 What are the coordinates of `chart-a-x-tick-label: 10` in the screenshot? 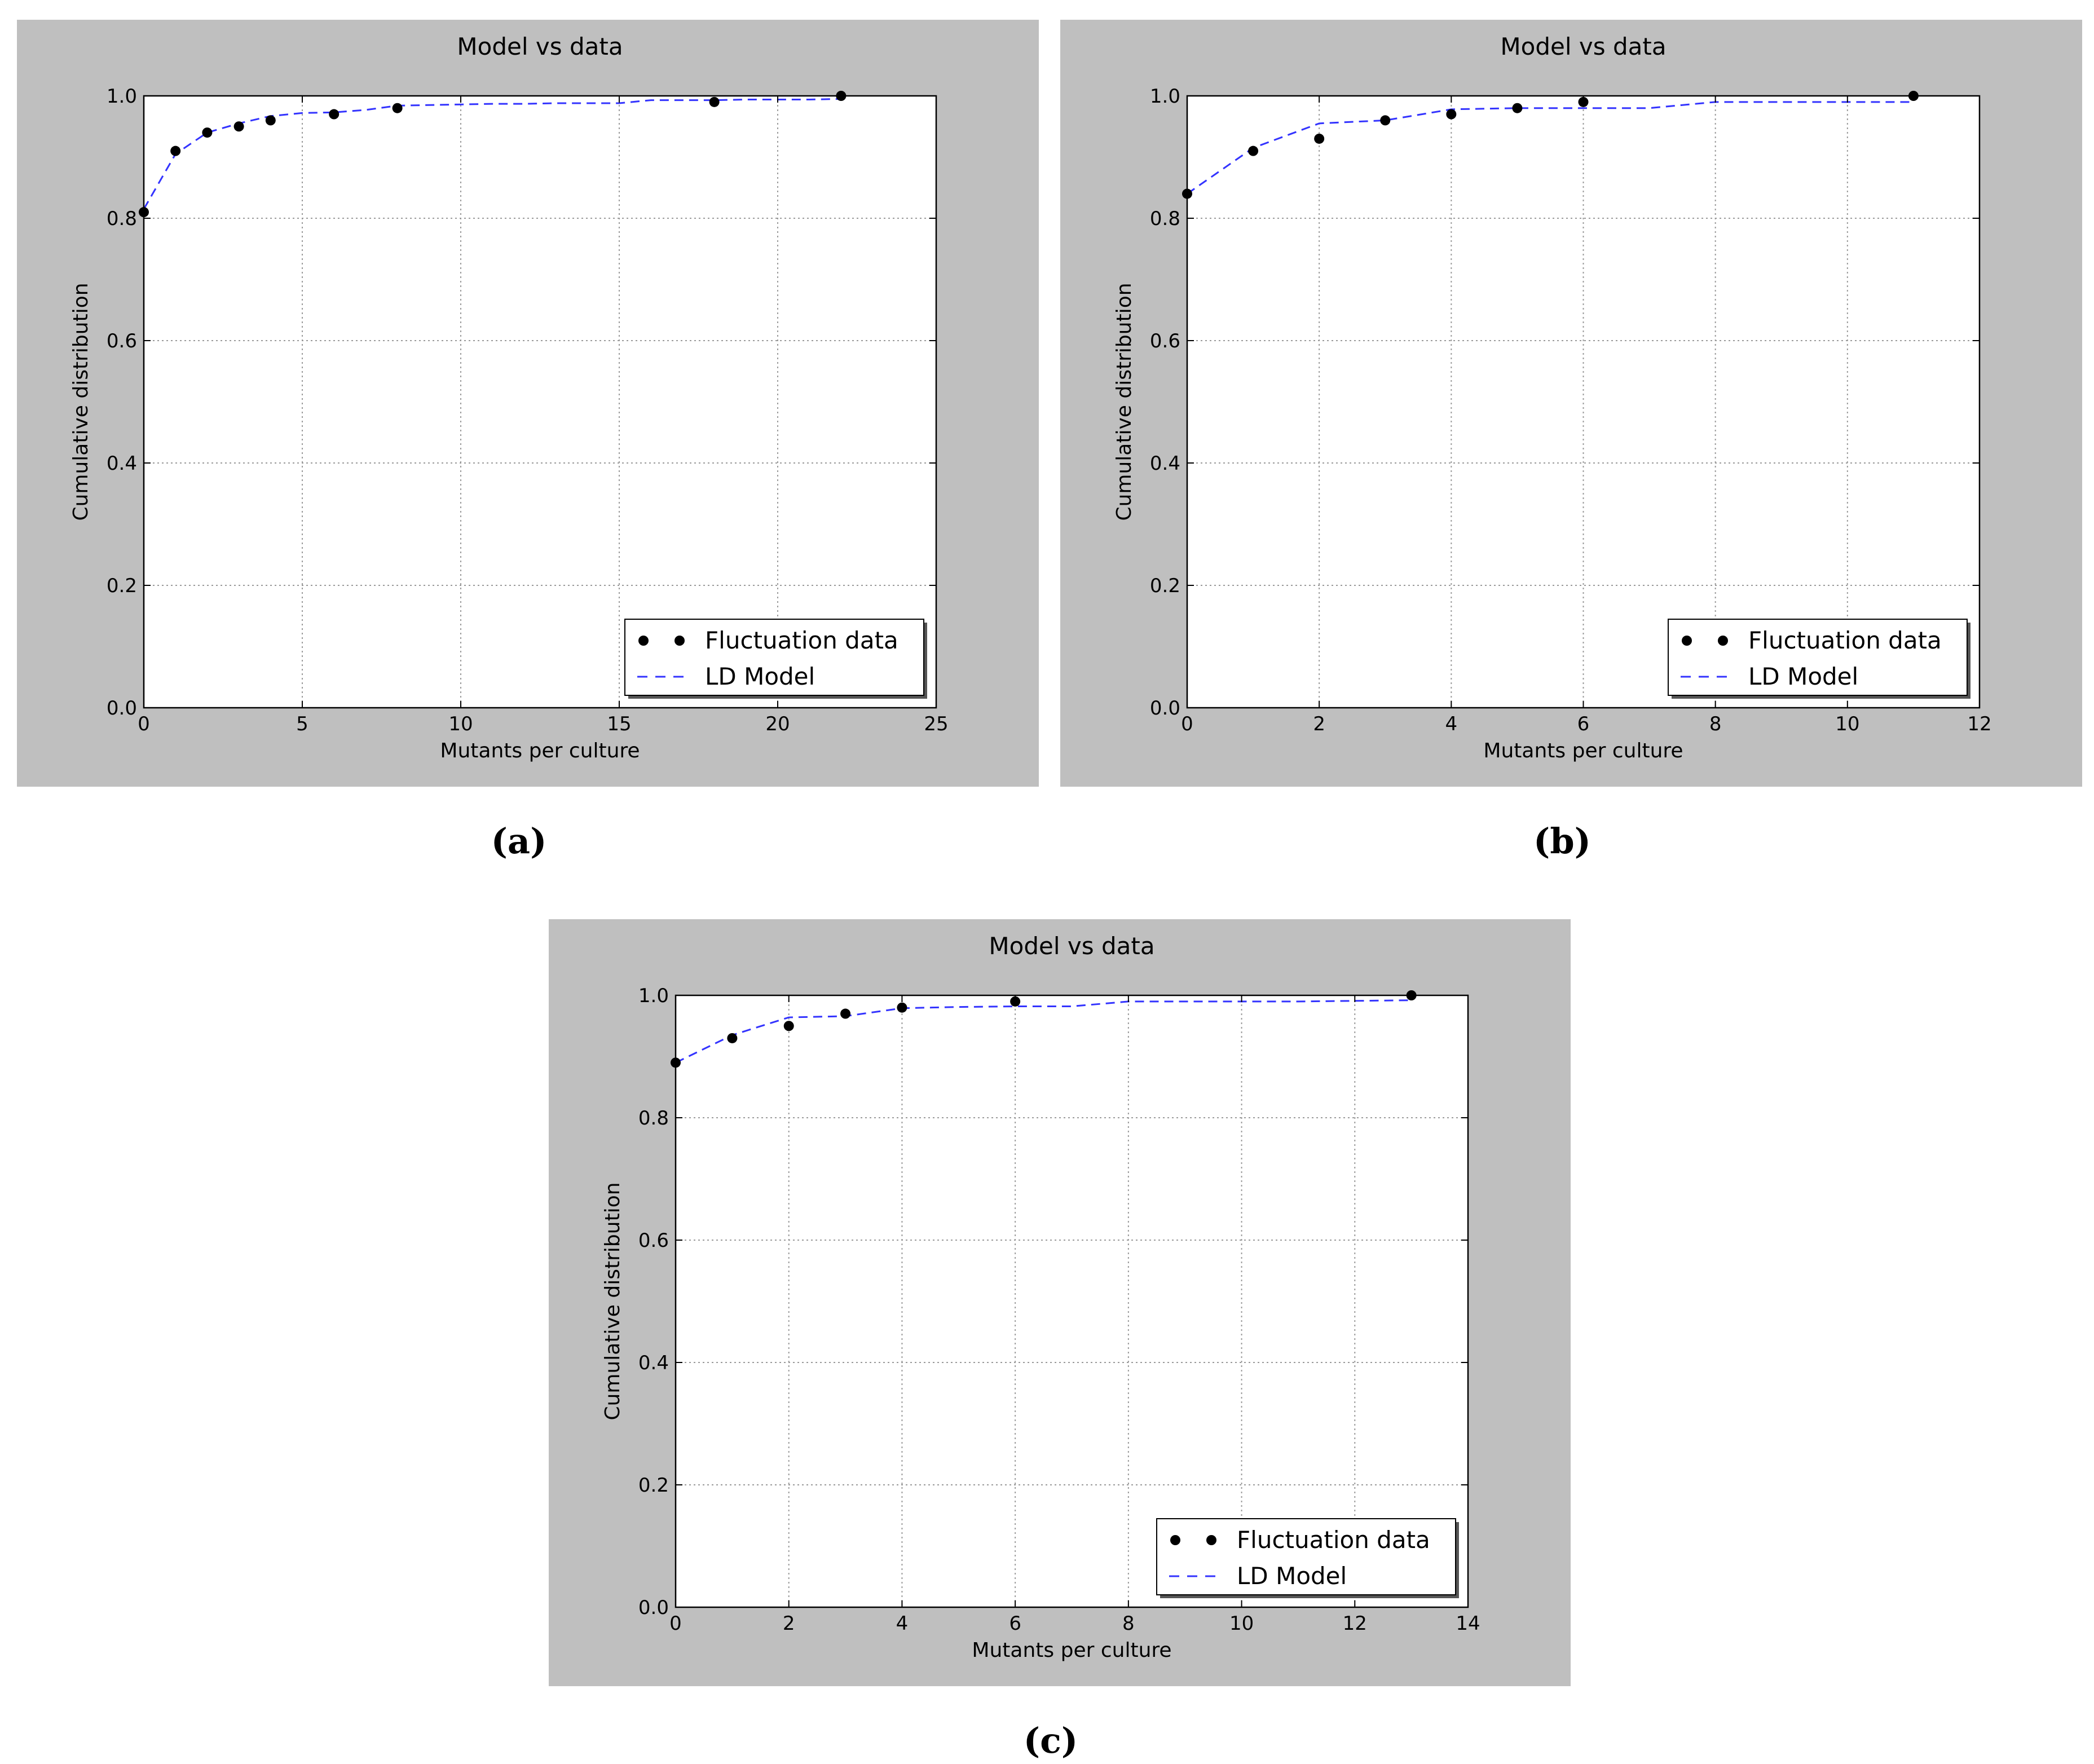 It's located at (461, 724).